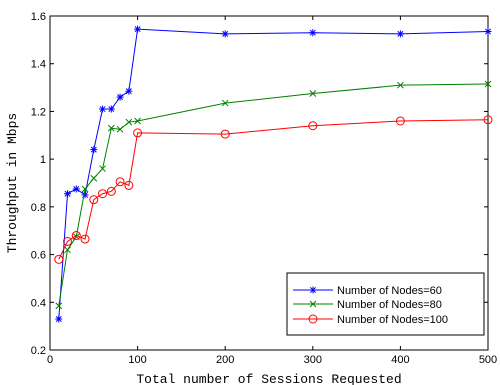  Describe the element at coordinates (389, 305) in the screenshot. I see `legend-label: Number of Nodes=80` at that location.